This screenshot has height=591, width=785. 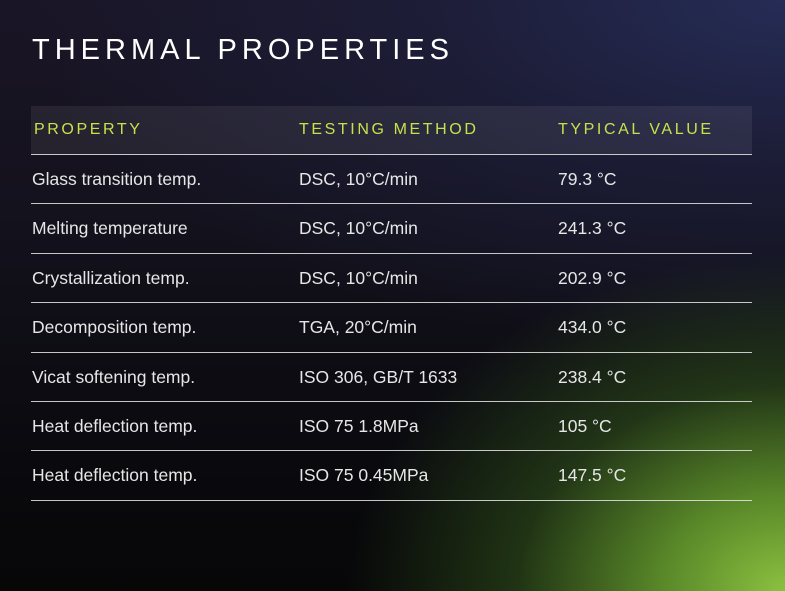 I want to click on value-cell: 241.3 °C, so click(x=592, y=228).